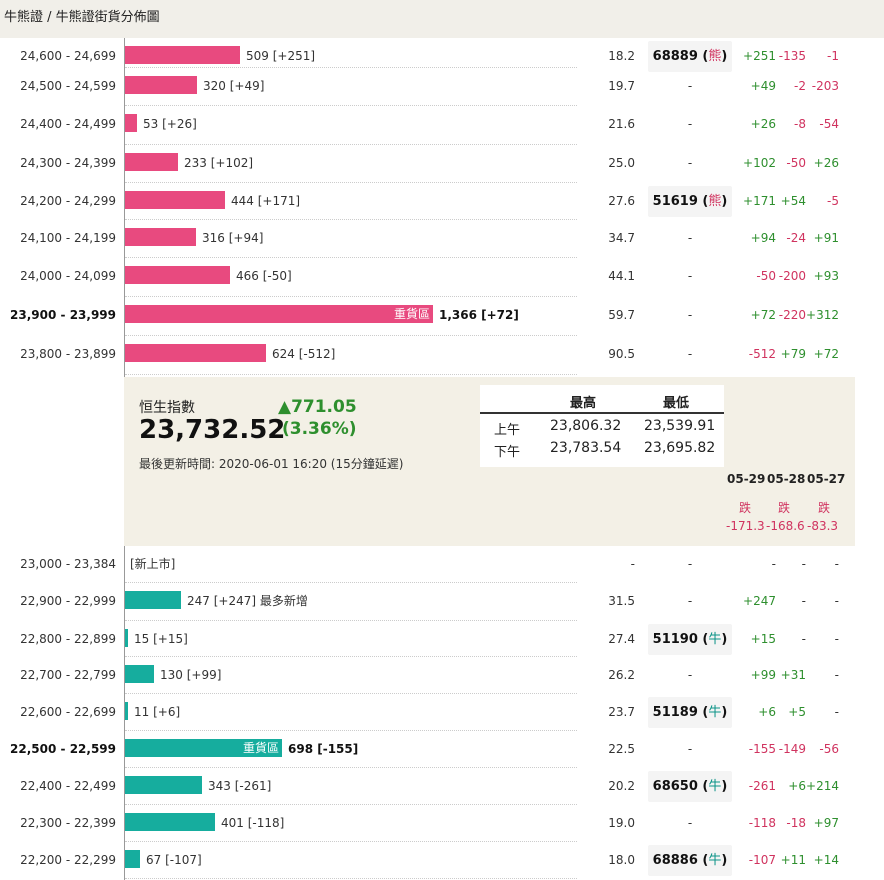  What do you see at coordinates (792, 315) in the screenshot?
I see `change-day2: -220` at bounding box center [792, 315].